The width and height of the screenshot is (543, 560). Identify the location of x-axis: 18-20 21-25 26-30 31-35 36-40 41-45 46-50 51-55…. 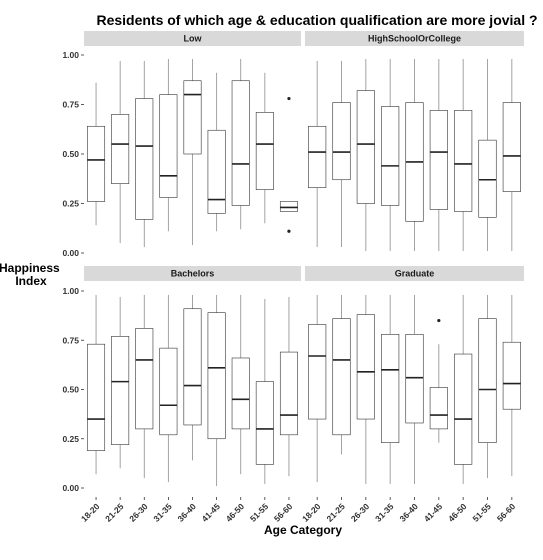
(298, 510).